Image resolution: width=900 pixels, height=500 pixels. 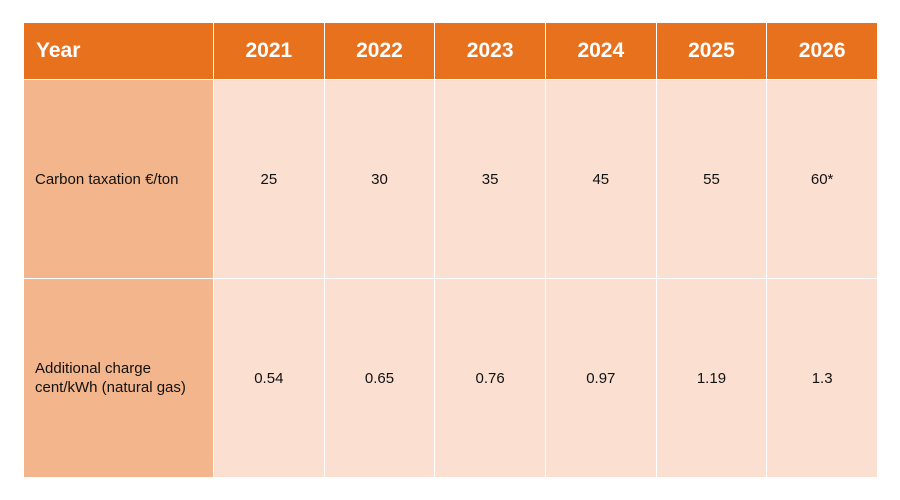 What do you see at coordinates (711, 179) in the screenshot?
I see `table-cell: 55` at bounding box center [711, 179].